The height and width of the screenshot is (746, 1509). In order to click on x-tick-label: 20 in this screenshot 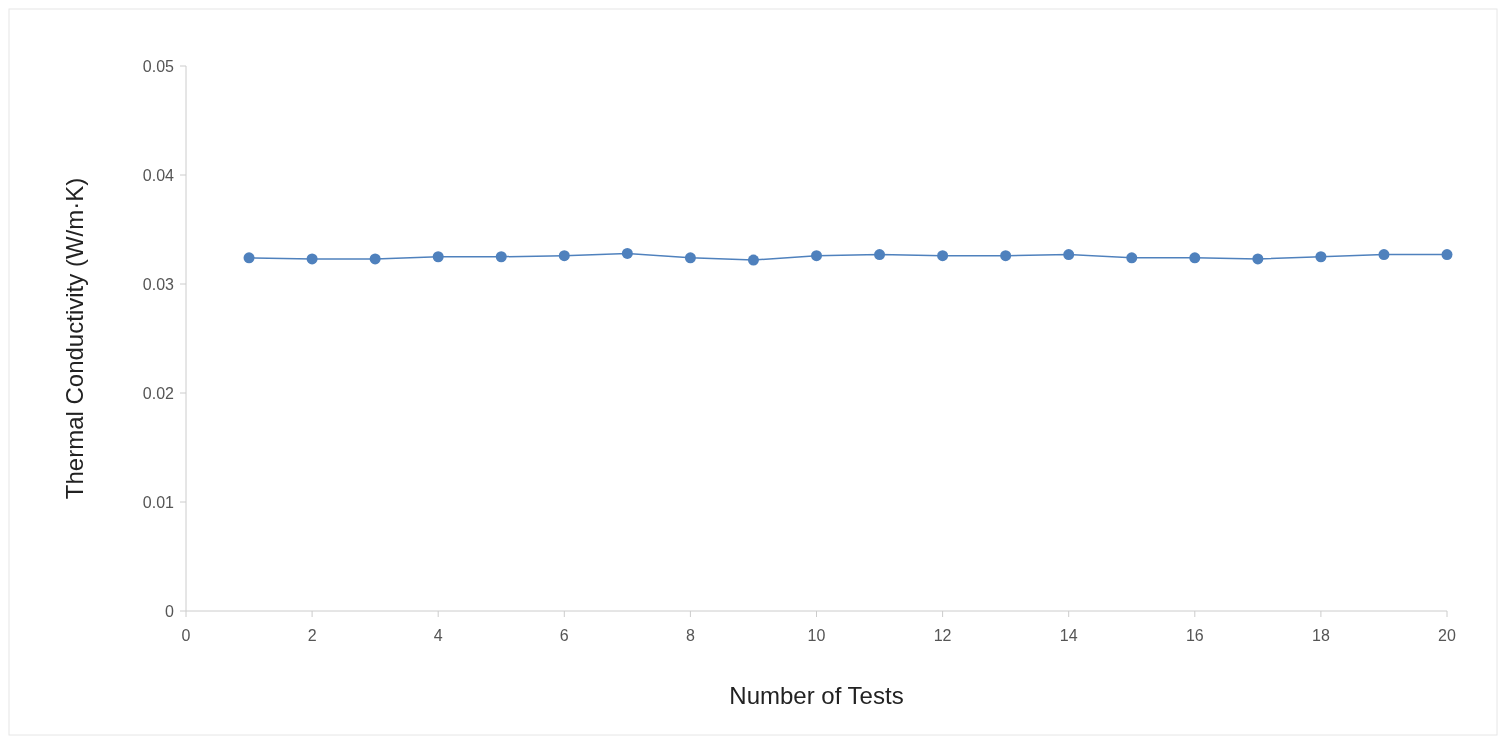, I will do `click(1447, 635)`.